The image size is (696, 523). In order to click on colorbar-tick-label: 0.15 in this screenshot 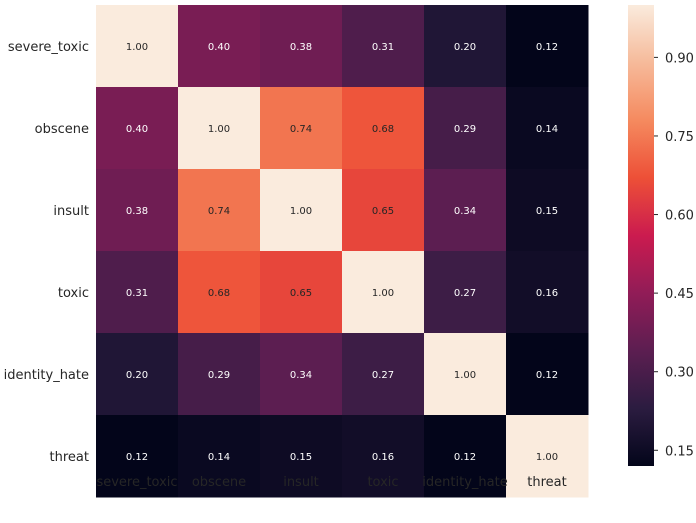, I will do `click(679, 451)`.